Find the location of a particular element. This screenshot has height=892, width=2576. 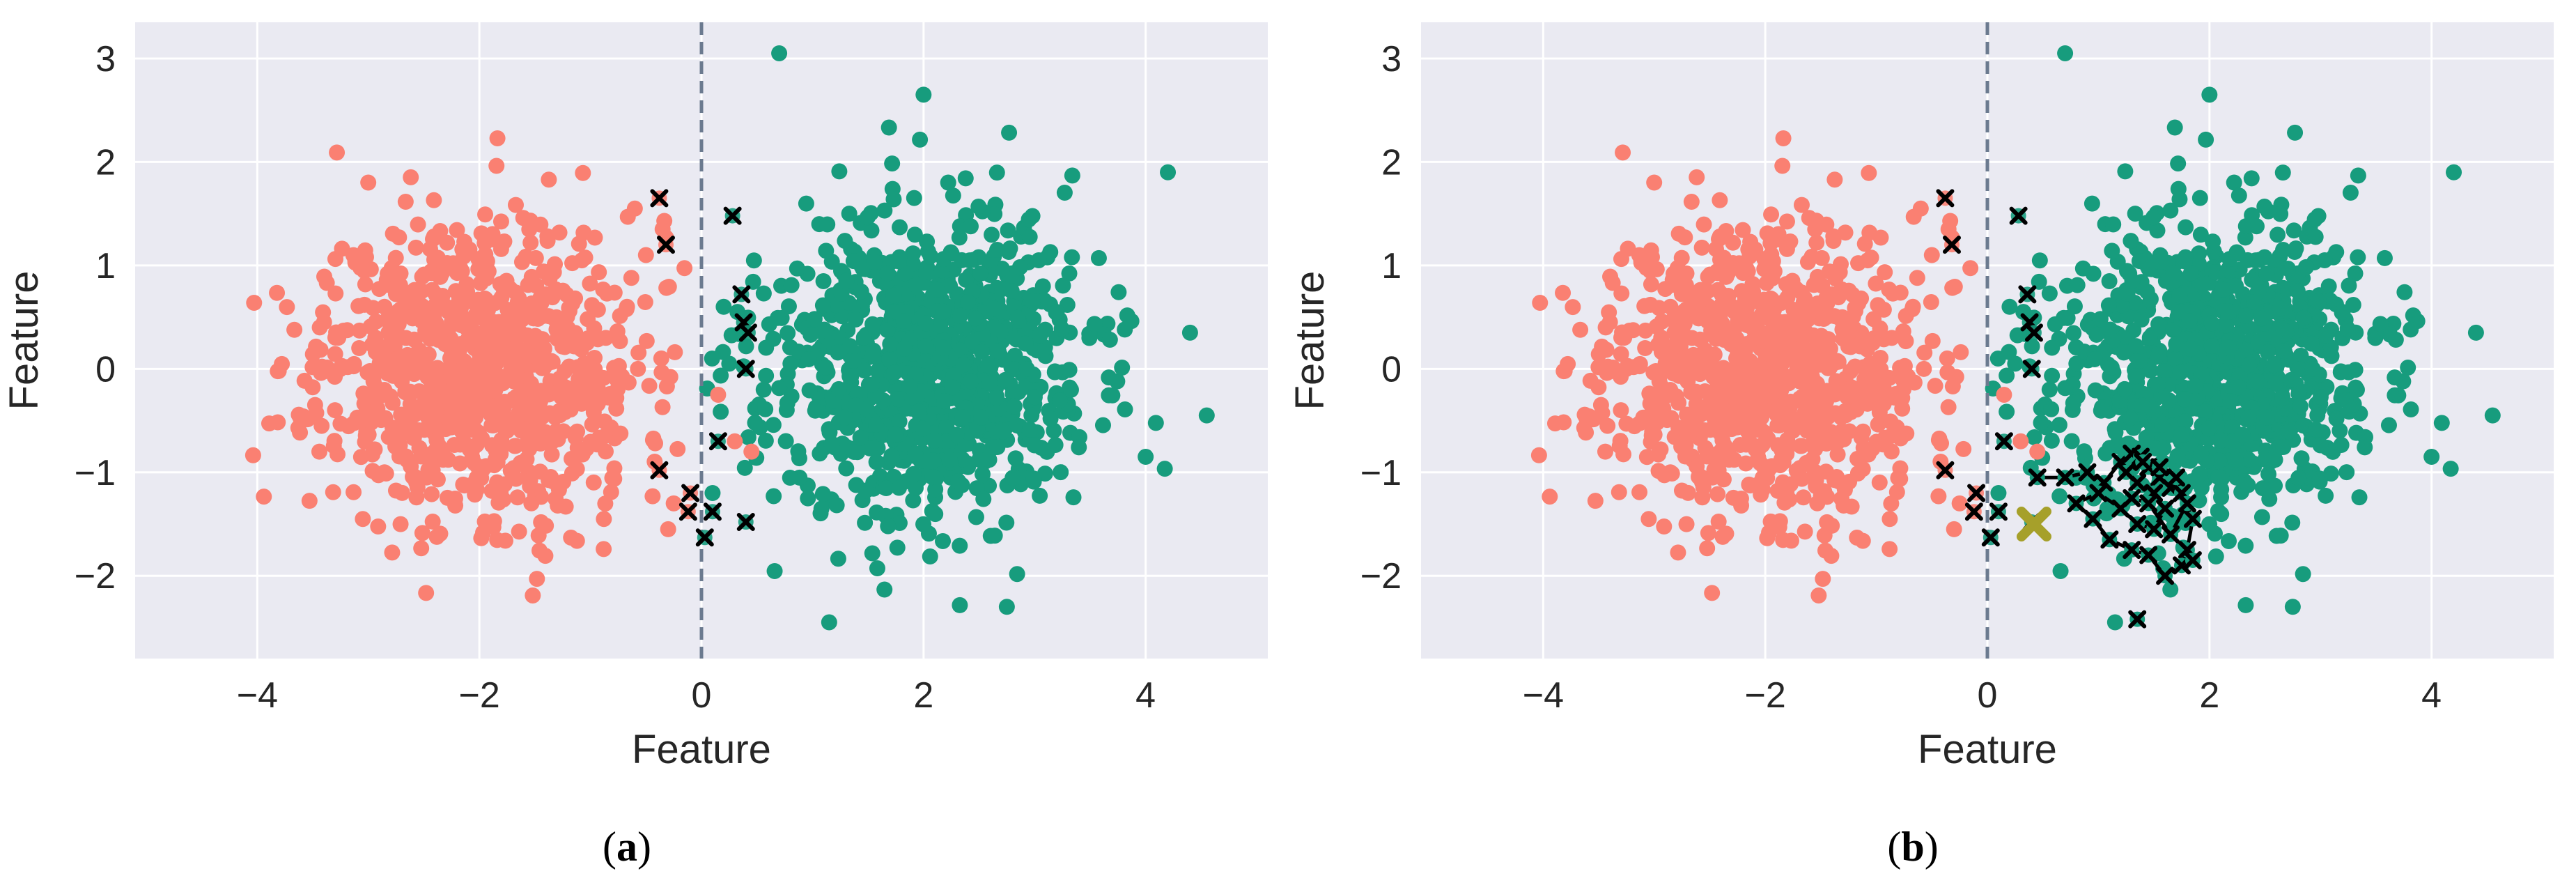

panel-caption-open: ( is located at coordinates (609, 847).